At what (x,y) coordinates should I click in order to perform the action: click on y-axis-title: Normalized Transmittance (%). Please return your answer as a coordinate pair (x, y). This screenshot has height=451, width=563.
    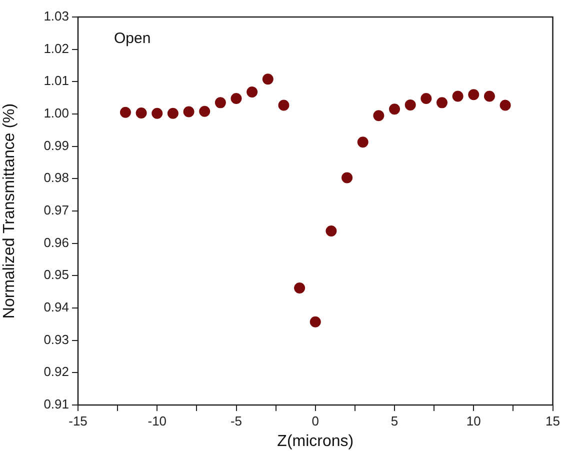
    Looking at the image, I should click on (9, 211).